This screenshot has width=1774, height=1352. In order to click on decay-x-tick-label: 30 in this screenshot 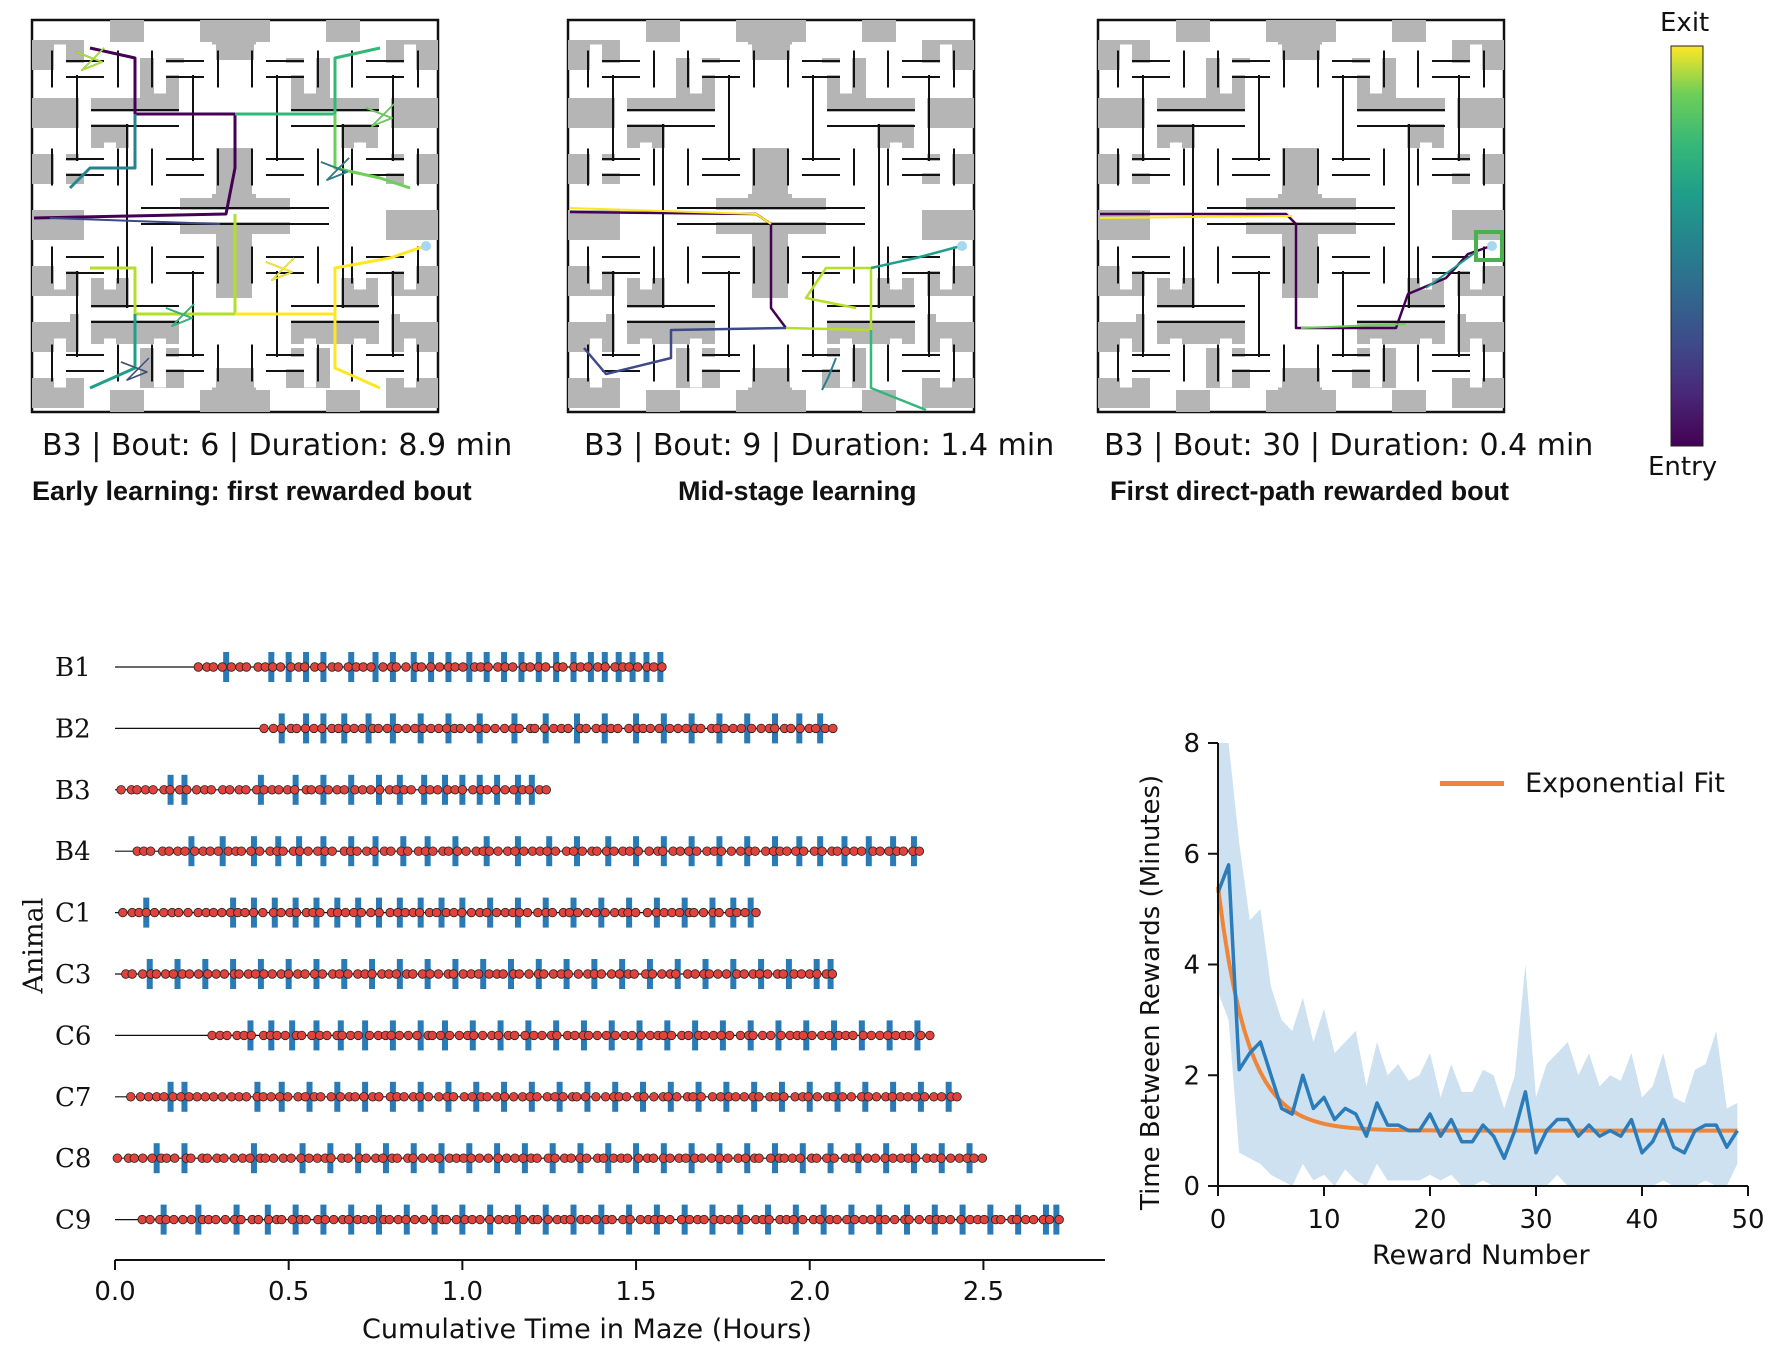, I will do `click(1535, 1220)`.